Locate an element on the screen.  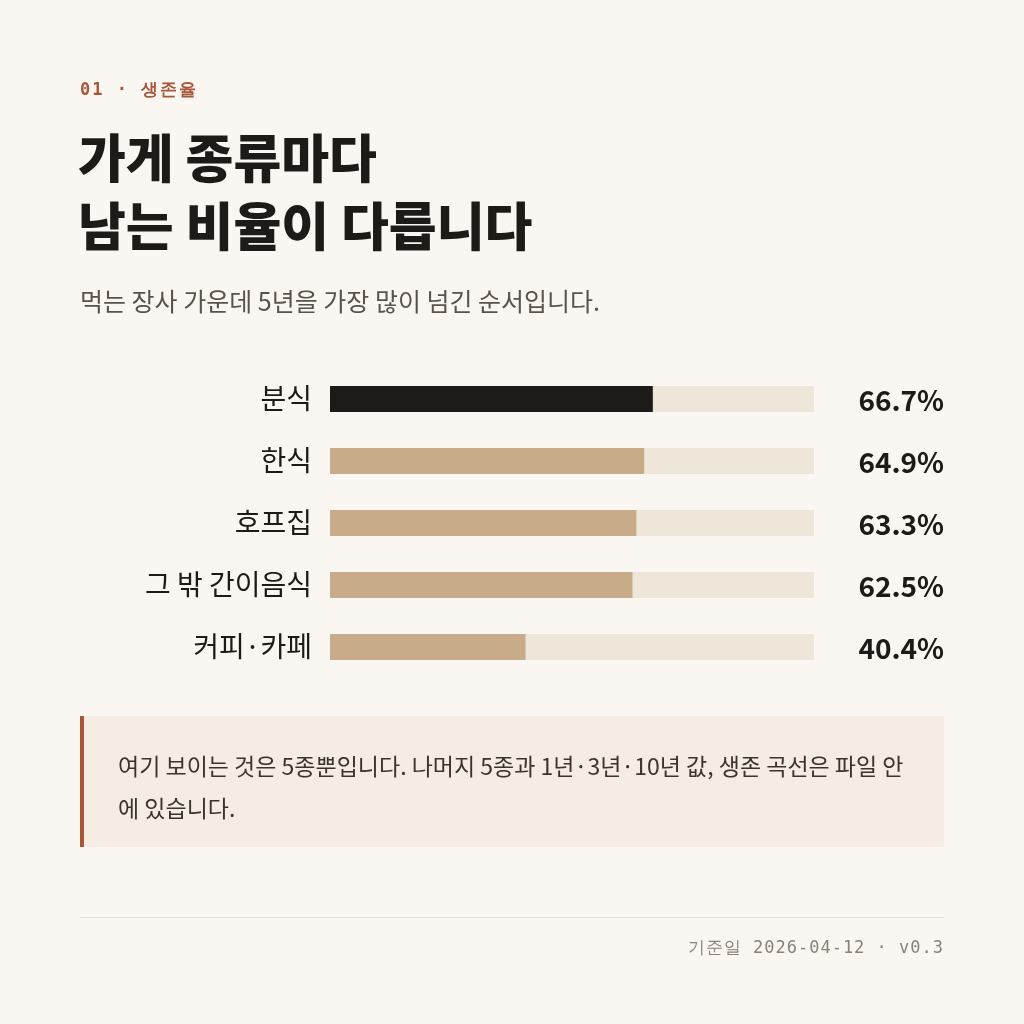
data-label: 64.9% is located at coordinates (901, 461).